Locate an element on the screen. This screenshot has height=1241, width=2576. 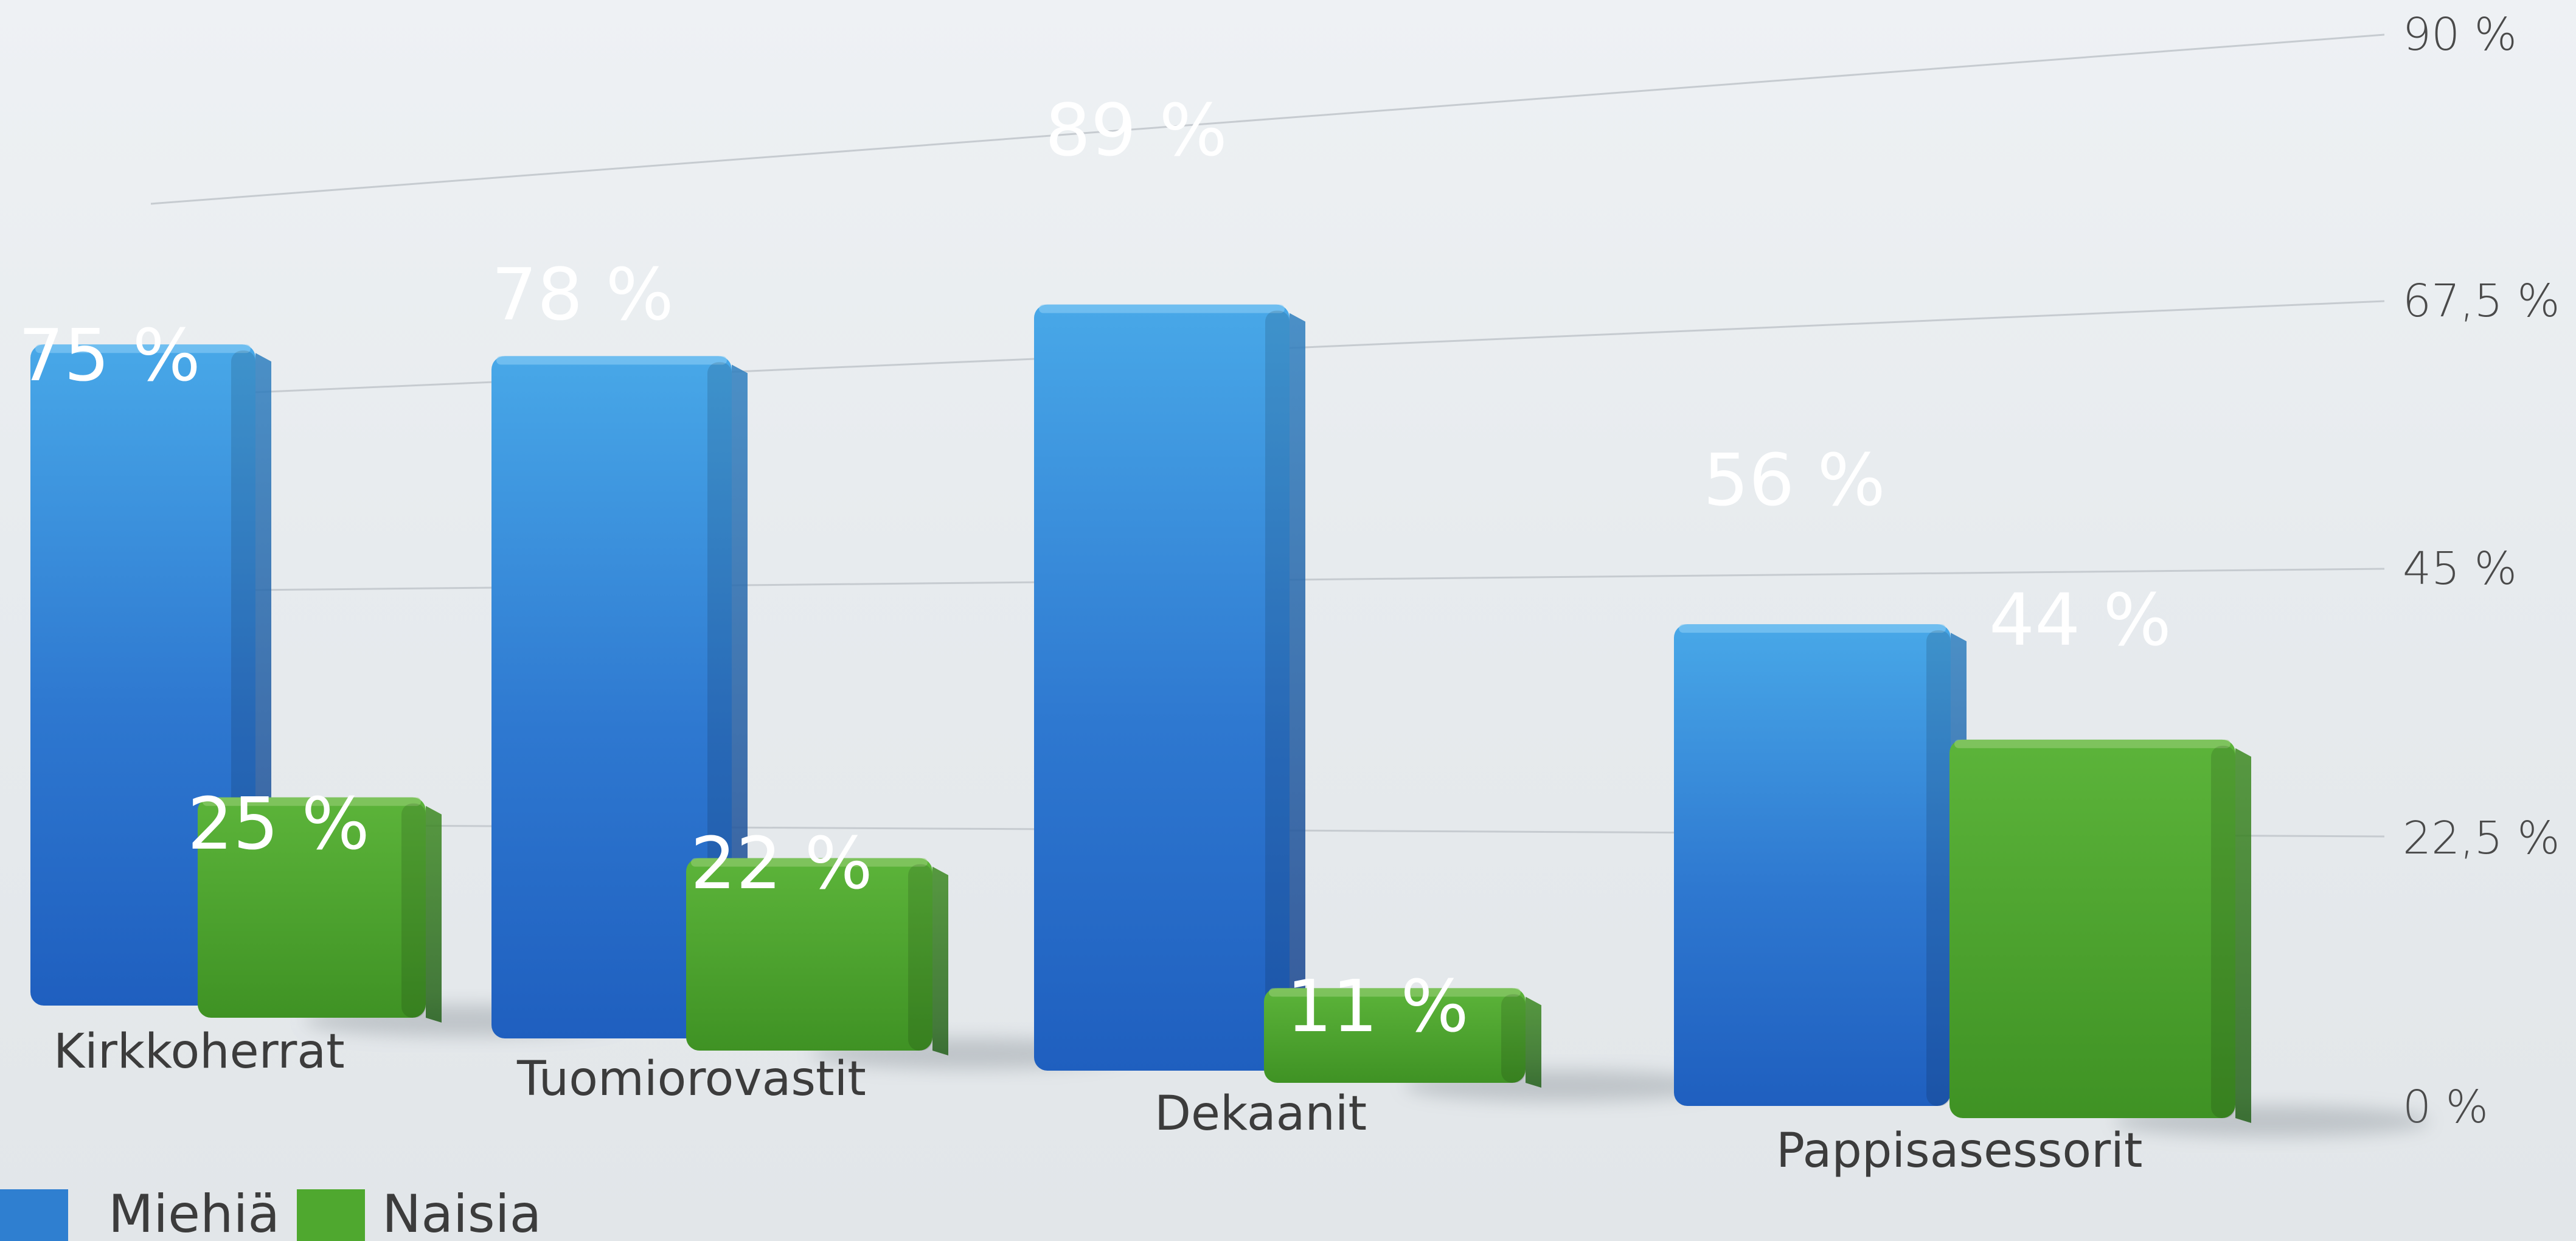
value-label-naisia: 44 % is located at coordinates (2080, 620).